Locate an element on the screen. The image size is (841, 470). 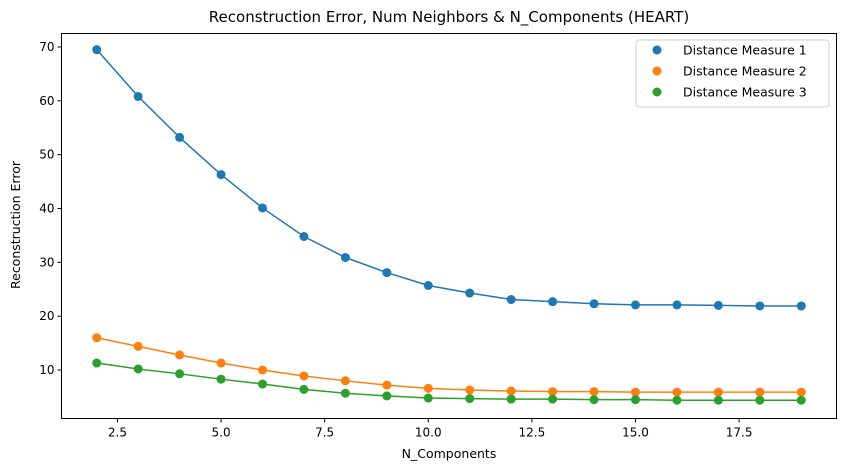
legend-label-1: Distance Measure 1 is located at coordinates (745, 50).